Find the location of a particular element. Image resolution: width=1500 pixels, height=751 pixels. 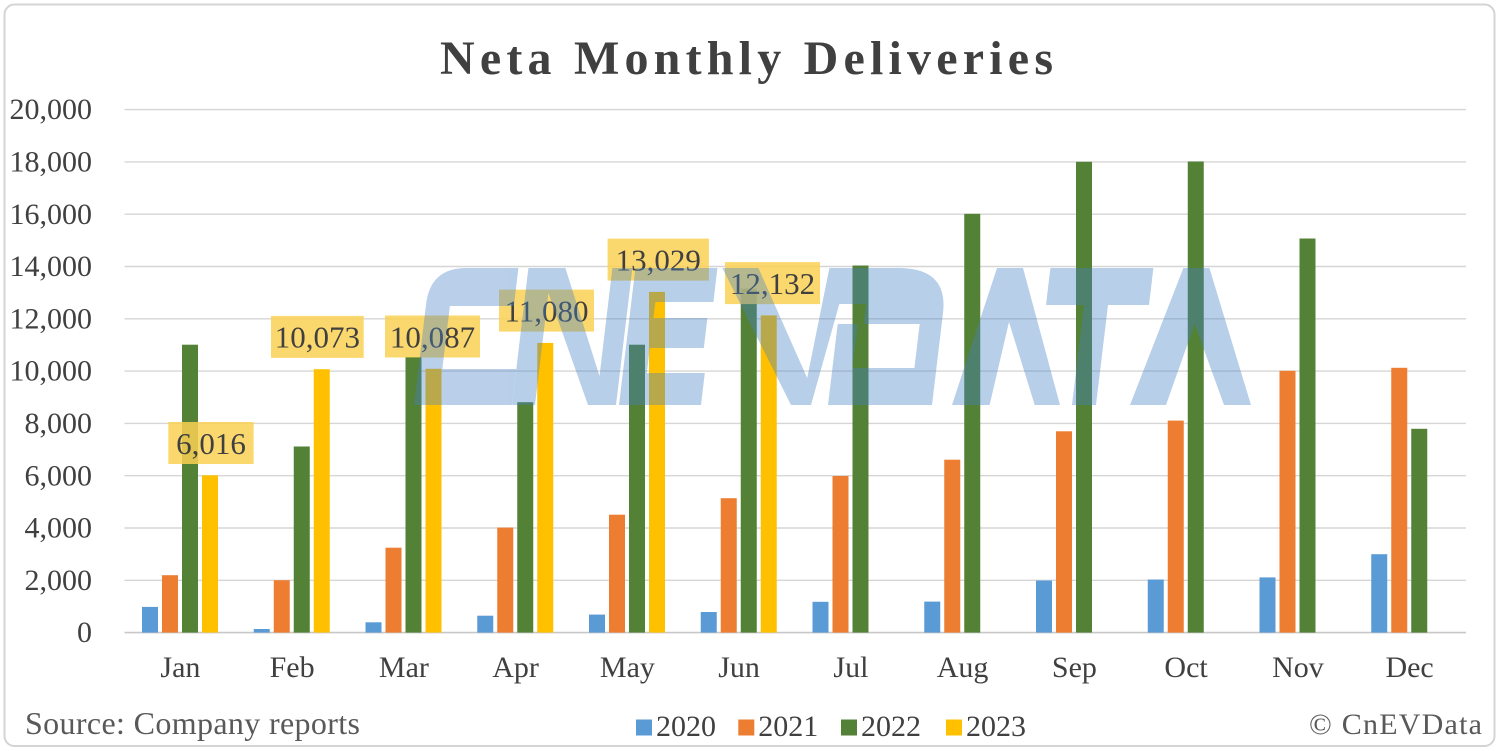

svg-text: 10,000 is located at coordinates (51, 371).